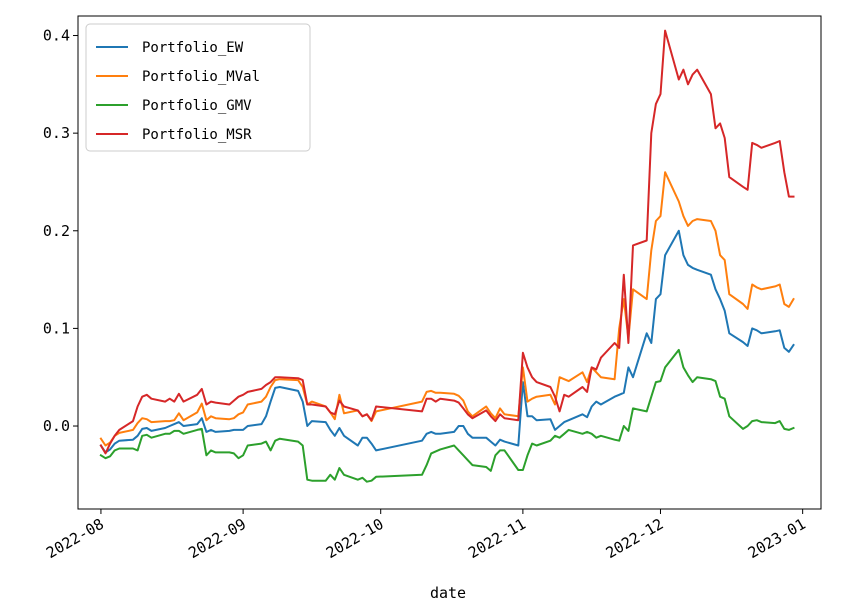 Image resolution: width=863 pixels, height=611 pixels. What do you see at coordinates (56, 231) in the screenshot?
I see `y-tick-label: 0.2` at bounding box center [56, 231].